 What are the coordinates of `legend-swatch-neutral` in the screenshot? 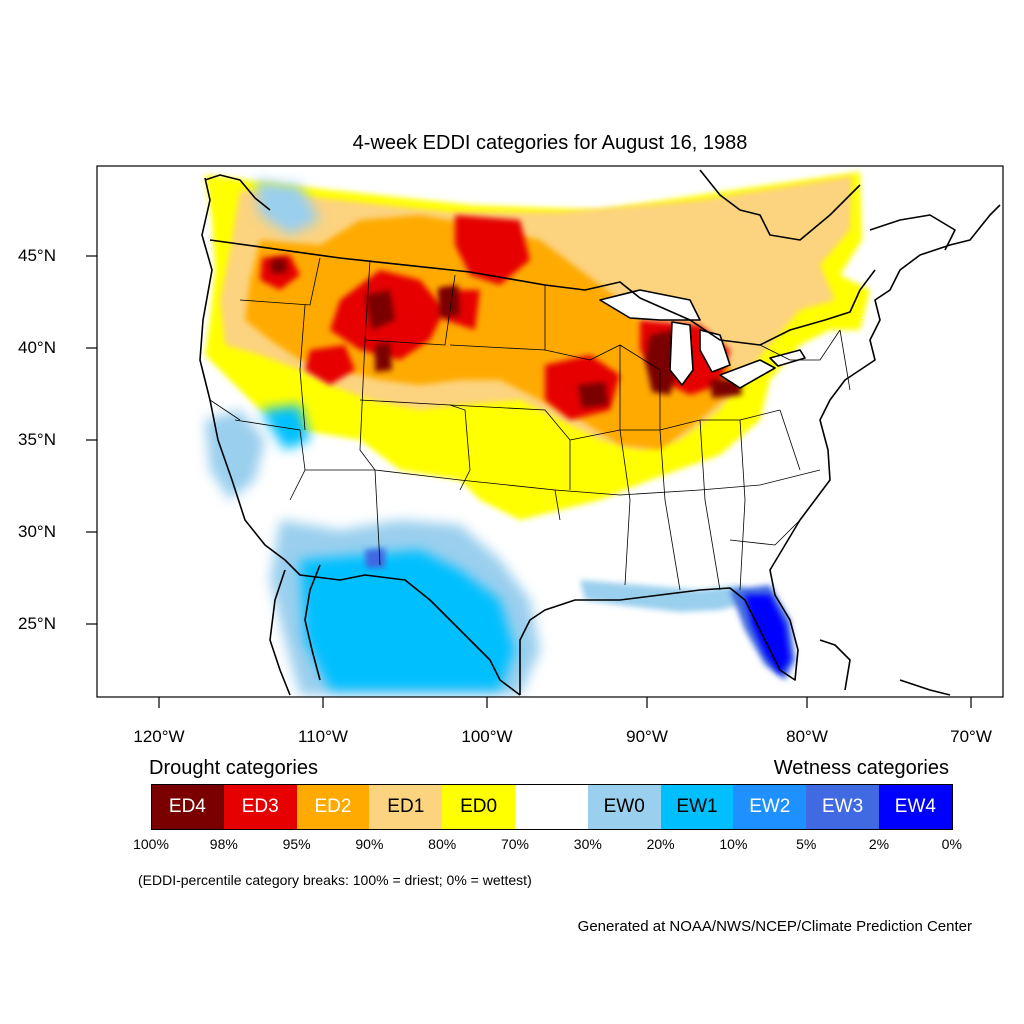 It's located at (552, 807).